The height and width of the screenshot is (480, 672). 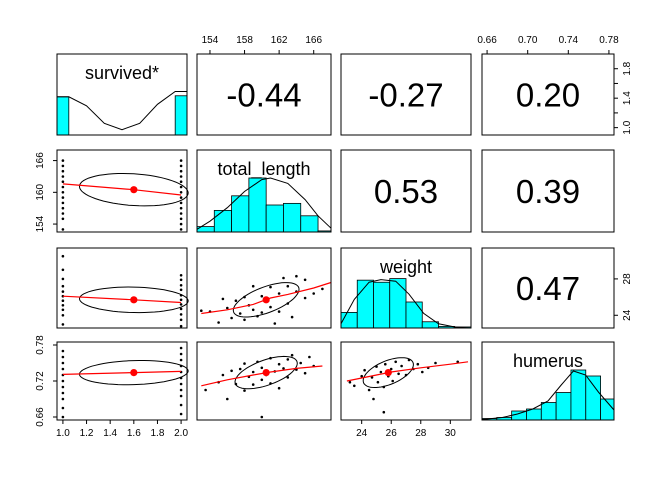 What do you see at coordinates (40, 192) in the screenshot?
I see `y-tick-label: 160` at bounding box center [40, 192].